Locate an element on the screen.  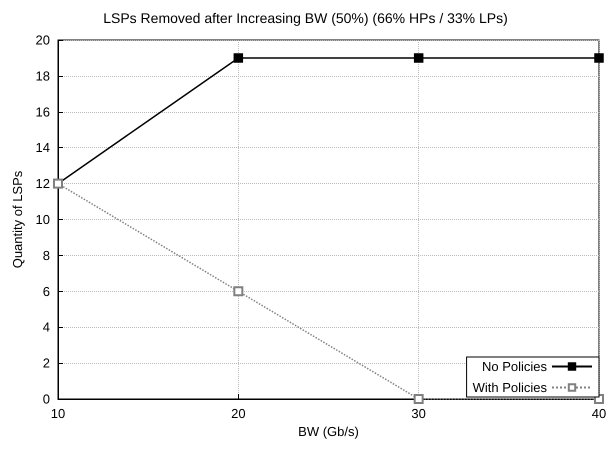
x-tick-label: 20 is located at coordinates (238, 413).